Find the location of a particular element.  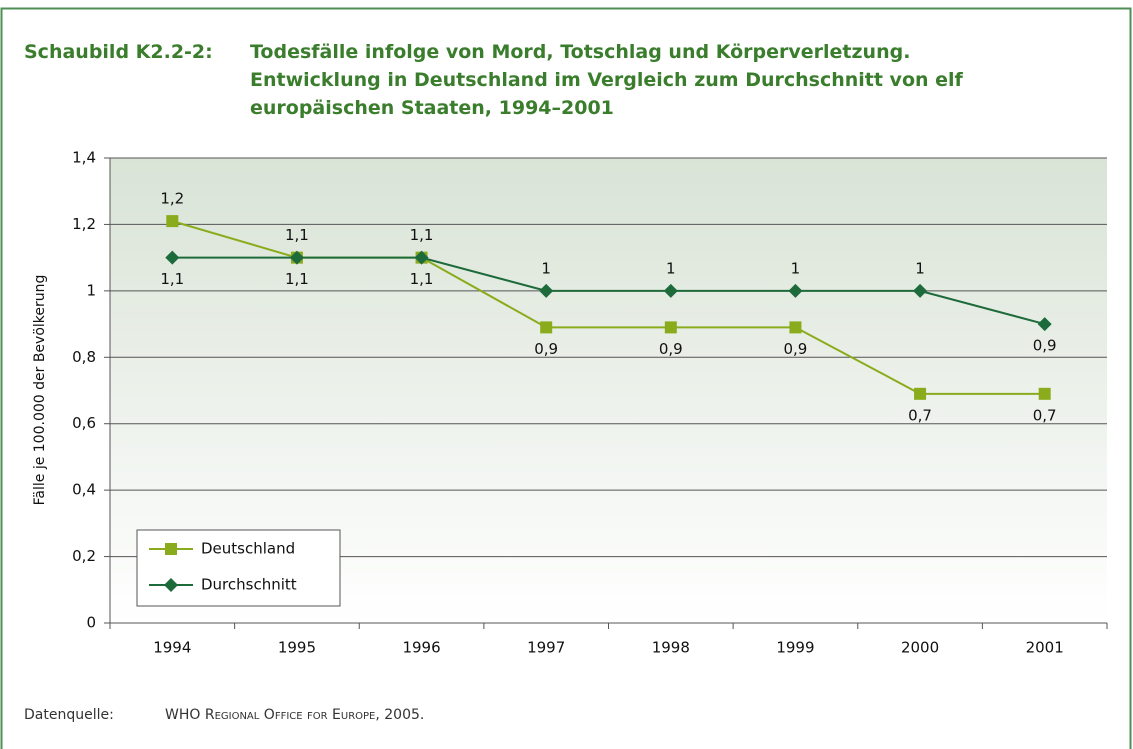

x-tick-label: 1999 is located at coordinates (795, 648).